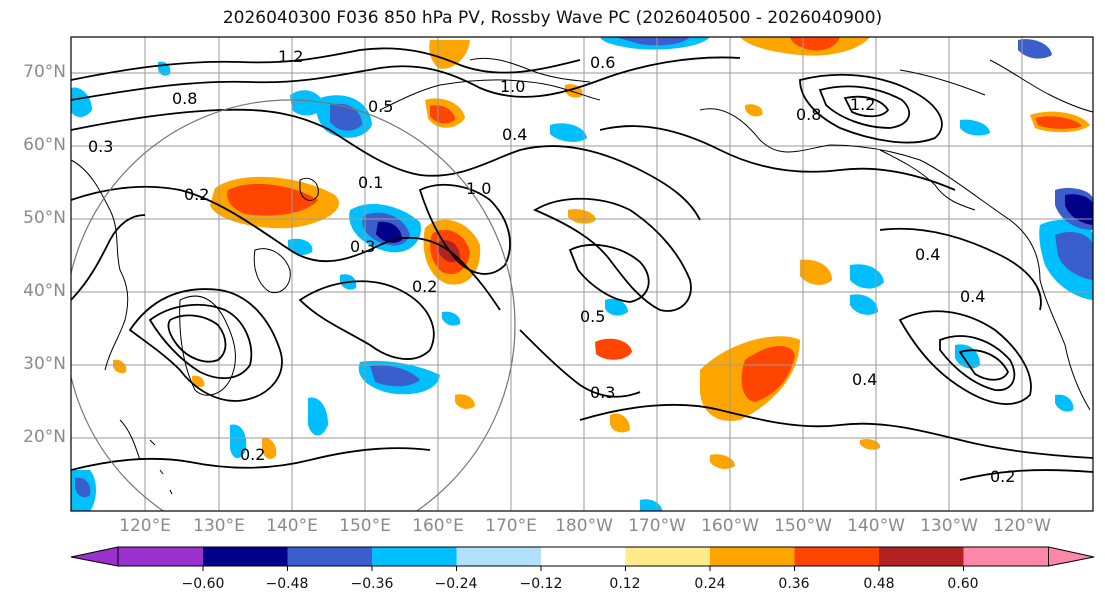 This screenshot has height=604, width=1105. What do you see at coordinates (794, 584) in the screenshot?
I see `colorbar-tick-label: 0.36` at bounding box center [794, 584].